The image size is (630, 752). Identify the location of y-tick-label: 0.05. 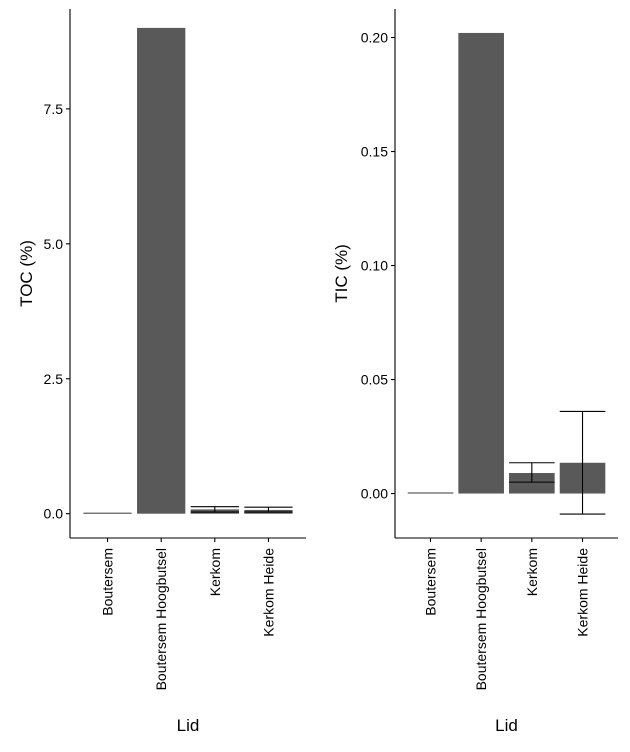
(374, 380).